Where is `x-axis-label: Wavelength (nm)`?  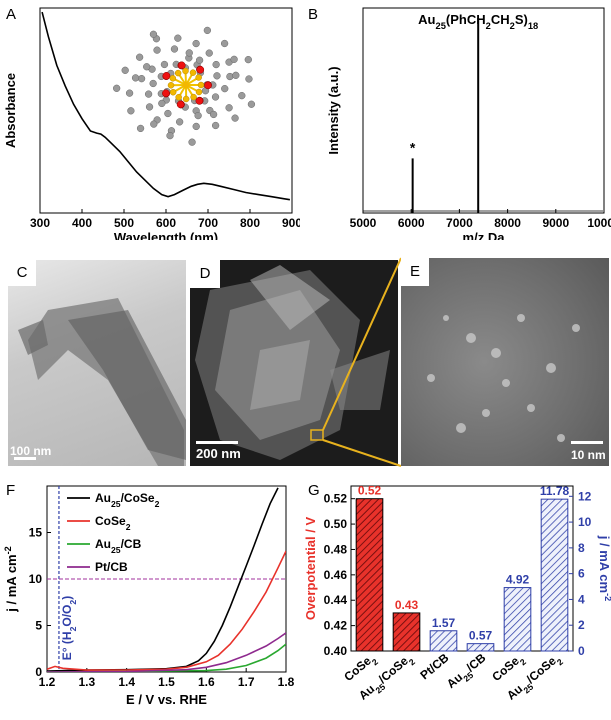
x-axis-label: Wavelength (nm) is located at coordinates (166, 235).